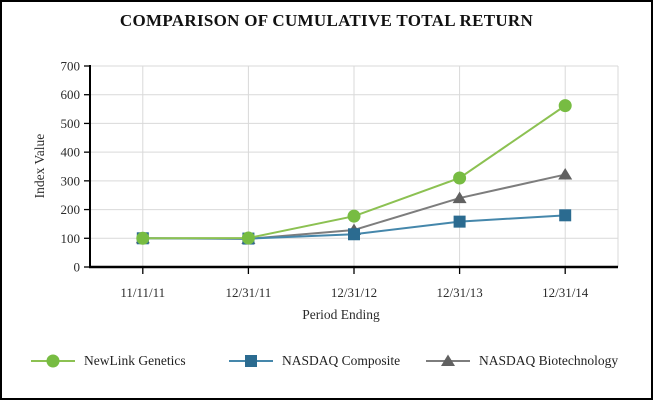 This screenshot has height=400, width=653. What do you see at coordinates (71, 209) in the screenshot?
I see `y-tick-label: 200` at bounding box center [71, 209].